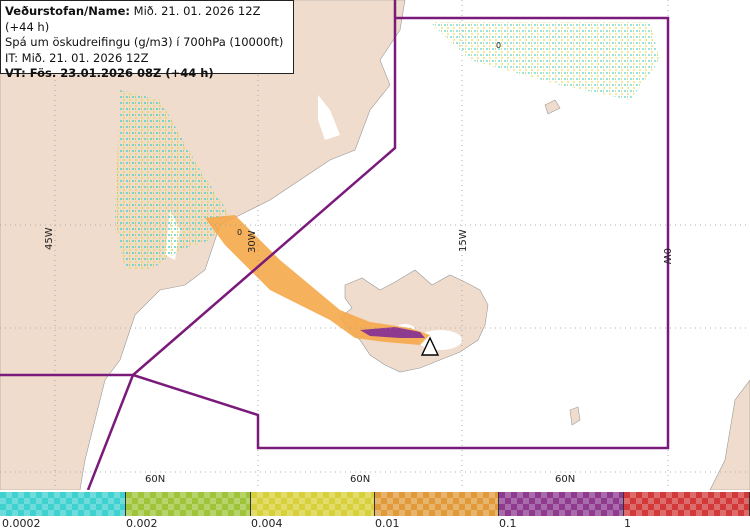  What do you see at coordinates (267, 523) in the screenshot?
I see `legend-tick-label: 0.004` at bounding box center [267, 523].